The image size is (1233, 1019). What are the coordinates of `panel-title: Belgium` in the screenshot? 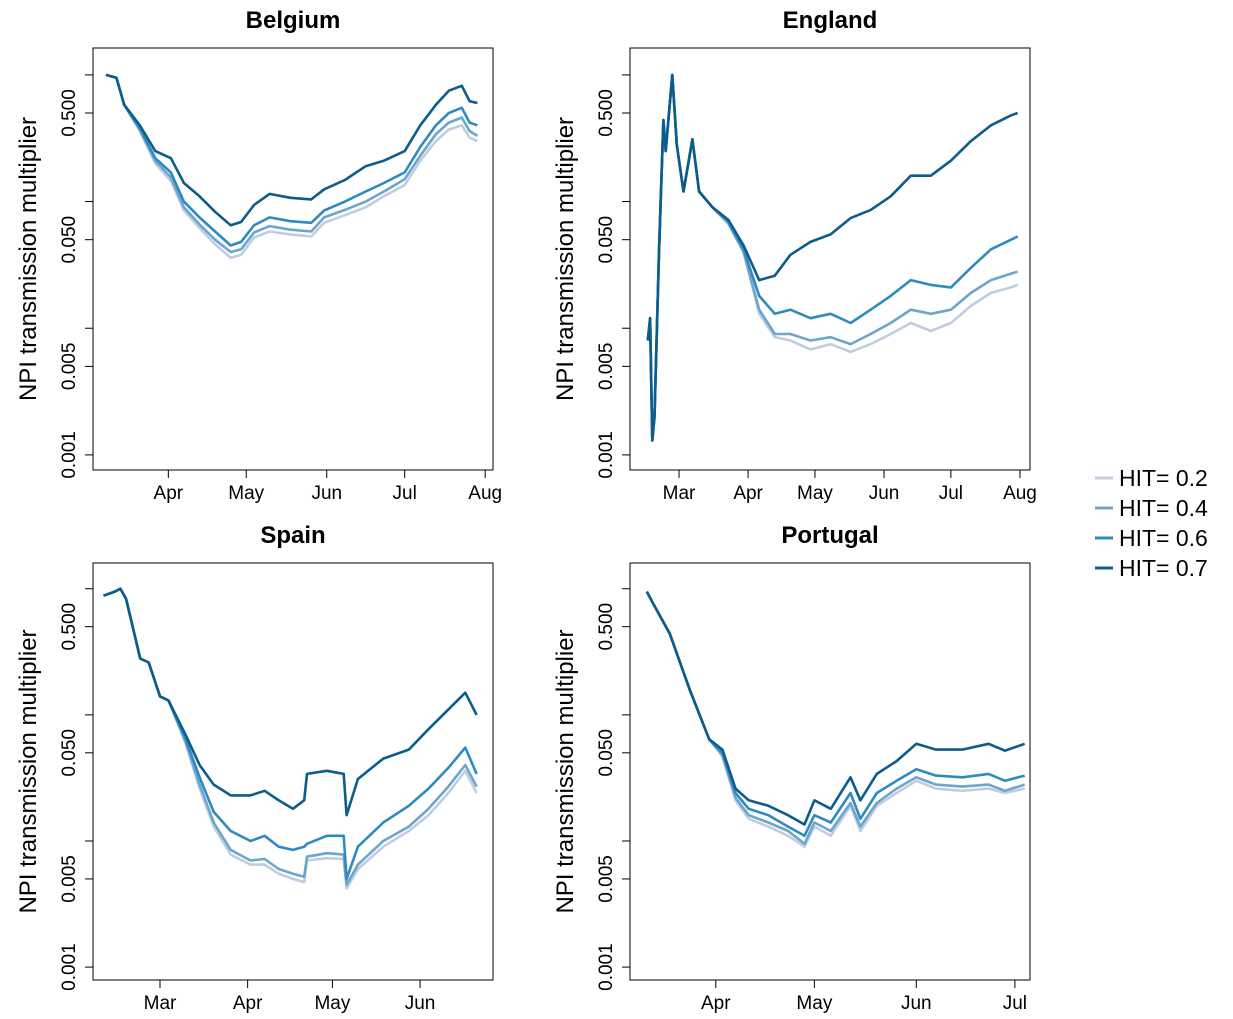 It's located at (293, 20).